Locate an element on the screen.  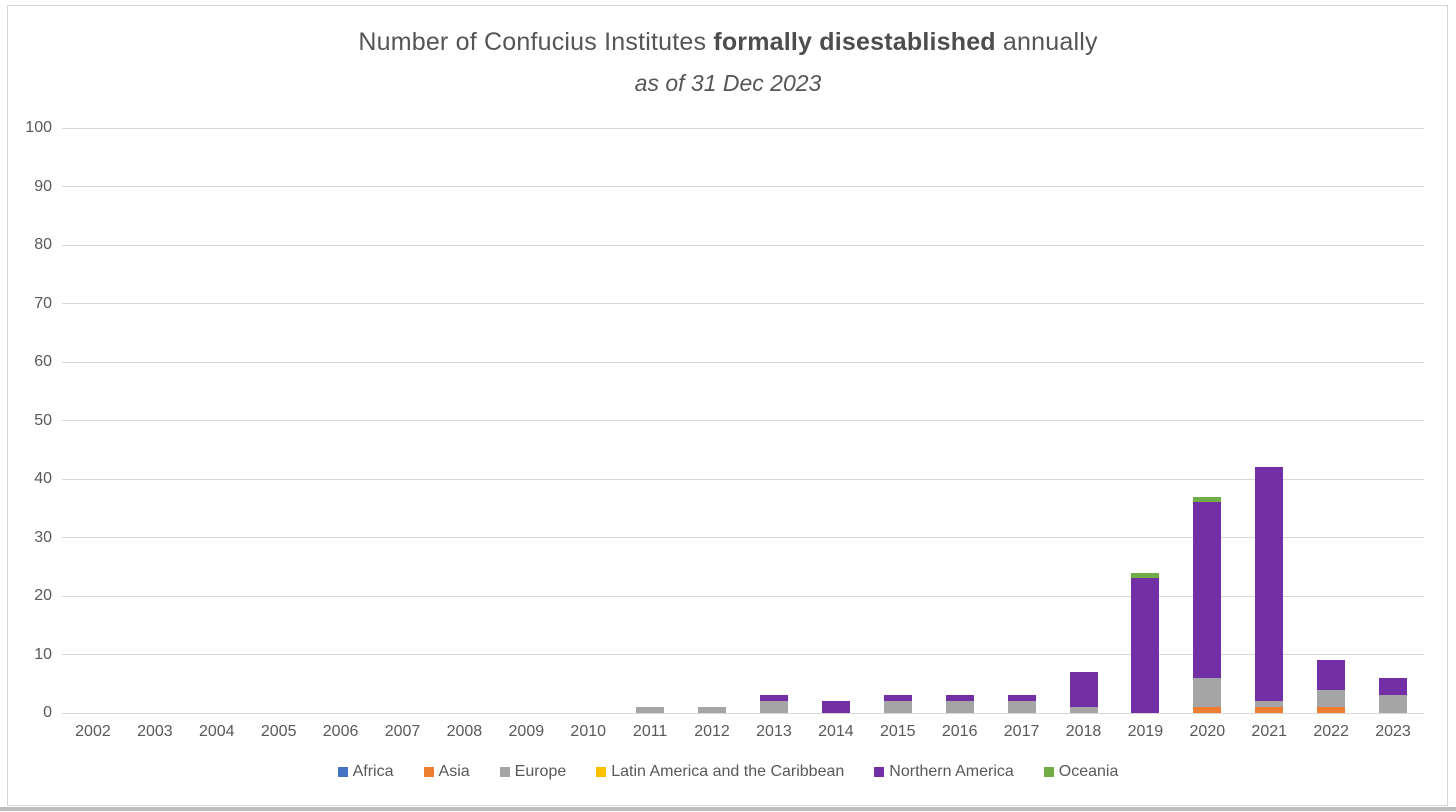
legend-item-africa: Africa is located at coordinates (365, 772).